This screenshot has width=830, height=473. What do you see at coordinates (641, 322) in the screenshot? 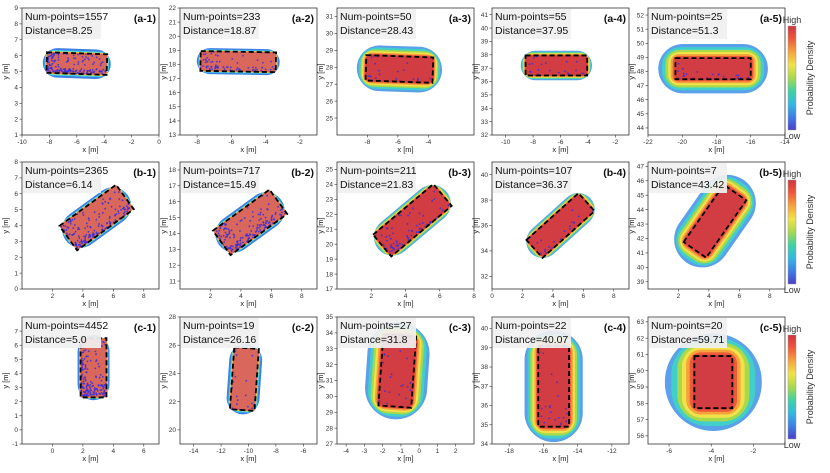
I see `y-tick-label: 63` at bounding box center [641, 322].